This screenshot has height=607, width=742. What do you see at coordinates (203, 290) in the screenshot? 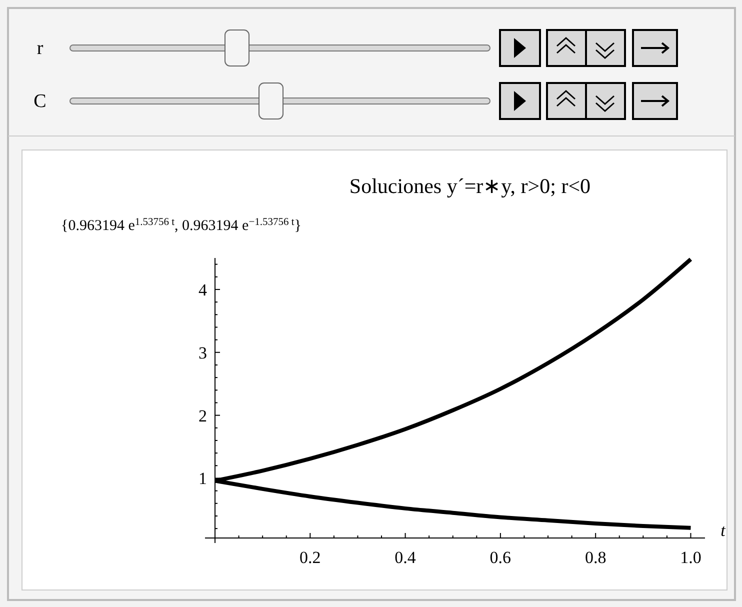
I see `y-tick-label: 4` at bounding box center [203, 290].